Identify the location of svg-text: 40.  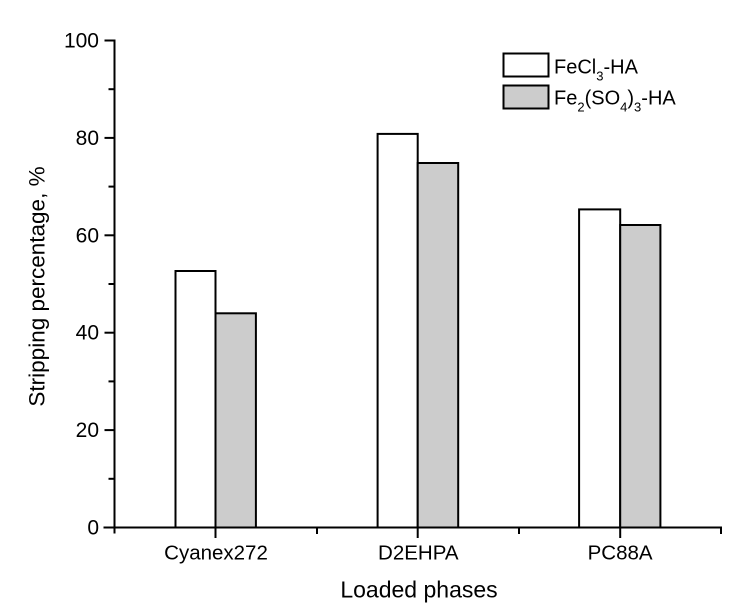
(87, 333).